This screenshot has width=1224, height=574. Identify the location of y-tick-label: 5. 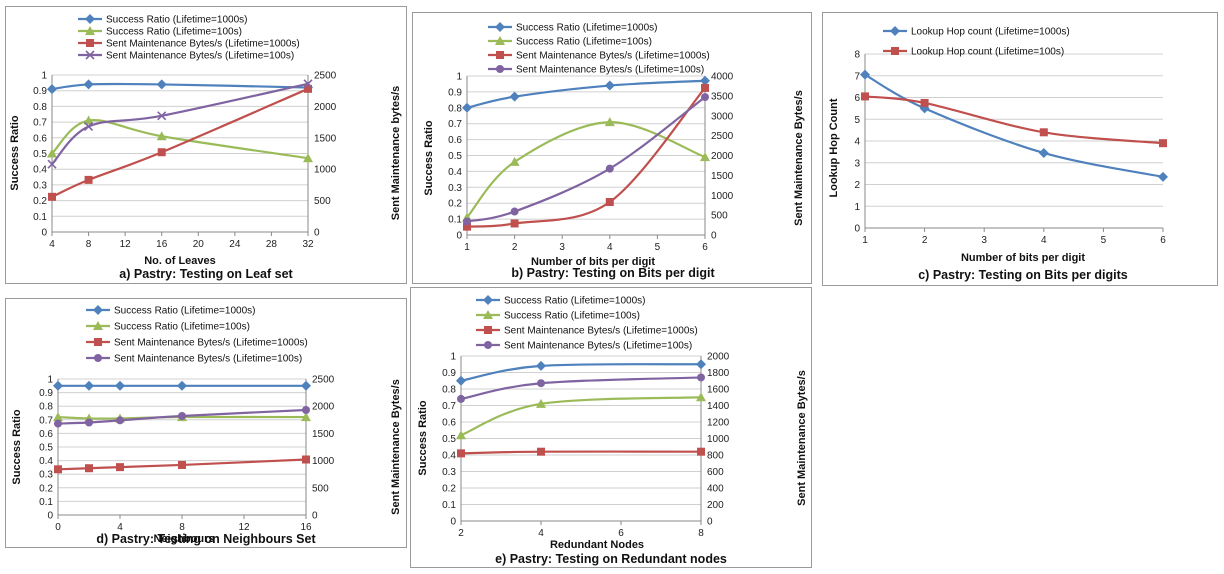
(857, 120).